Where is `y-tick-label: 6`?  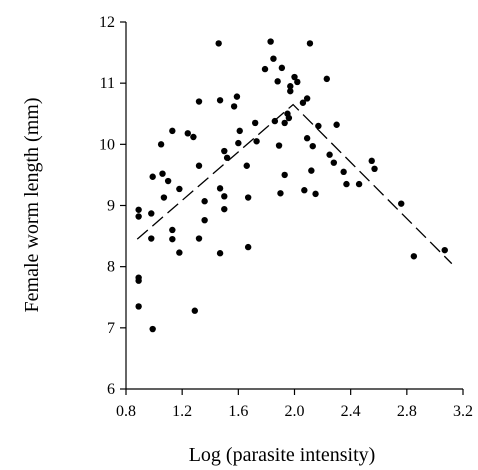
y-tick-label: 6 is located at coordinates (111, 389).